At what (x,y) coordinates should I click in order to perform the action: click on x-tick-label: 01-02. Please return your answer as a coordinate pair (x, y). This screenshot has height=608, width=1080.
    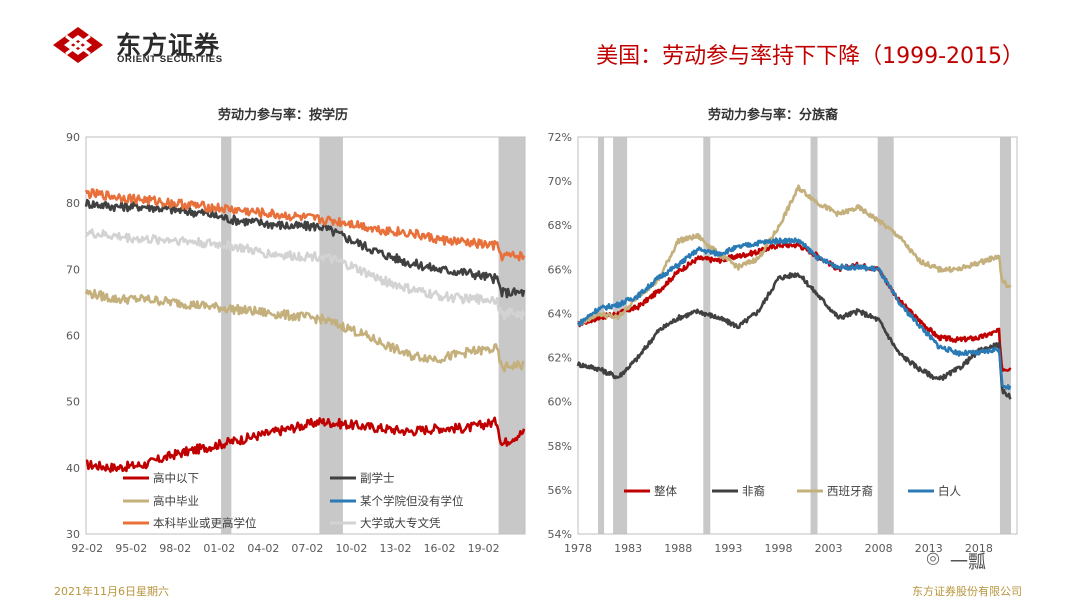
    Looking at the image, I should click on (219, 548).